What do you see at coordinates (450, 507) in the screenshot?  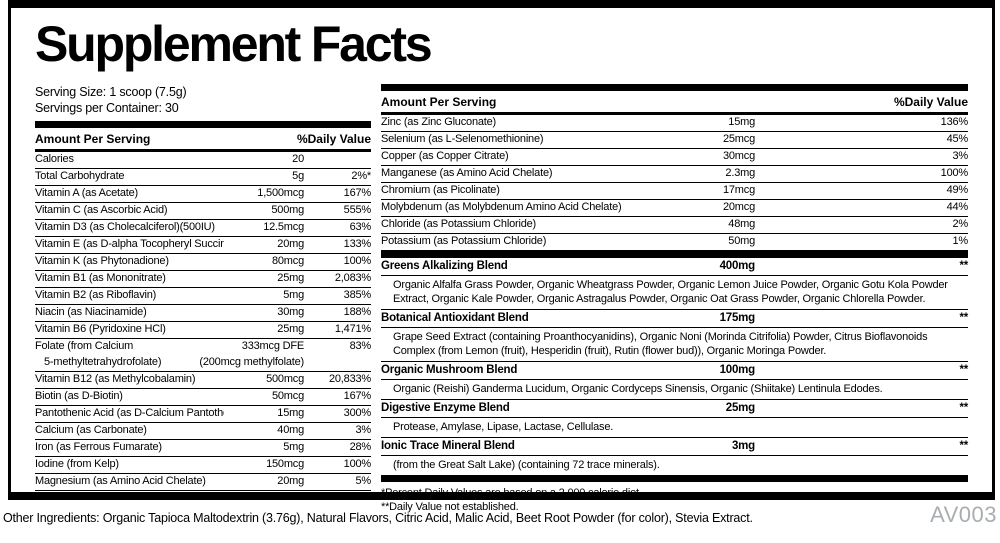 I see `footnote-dv-not-established: **Daily Value not established.` at bounding box center [450, 507].